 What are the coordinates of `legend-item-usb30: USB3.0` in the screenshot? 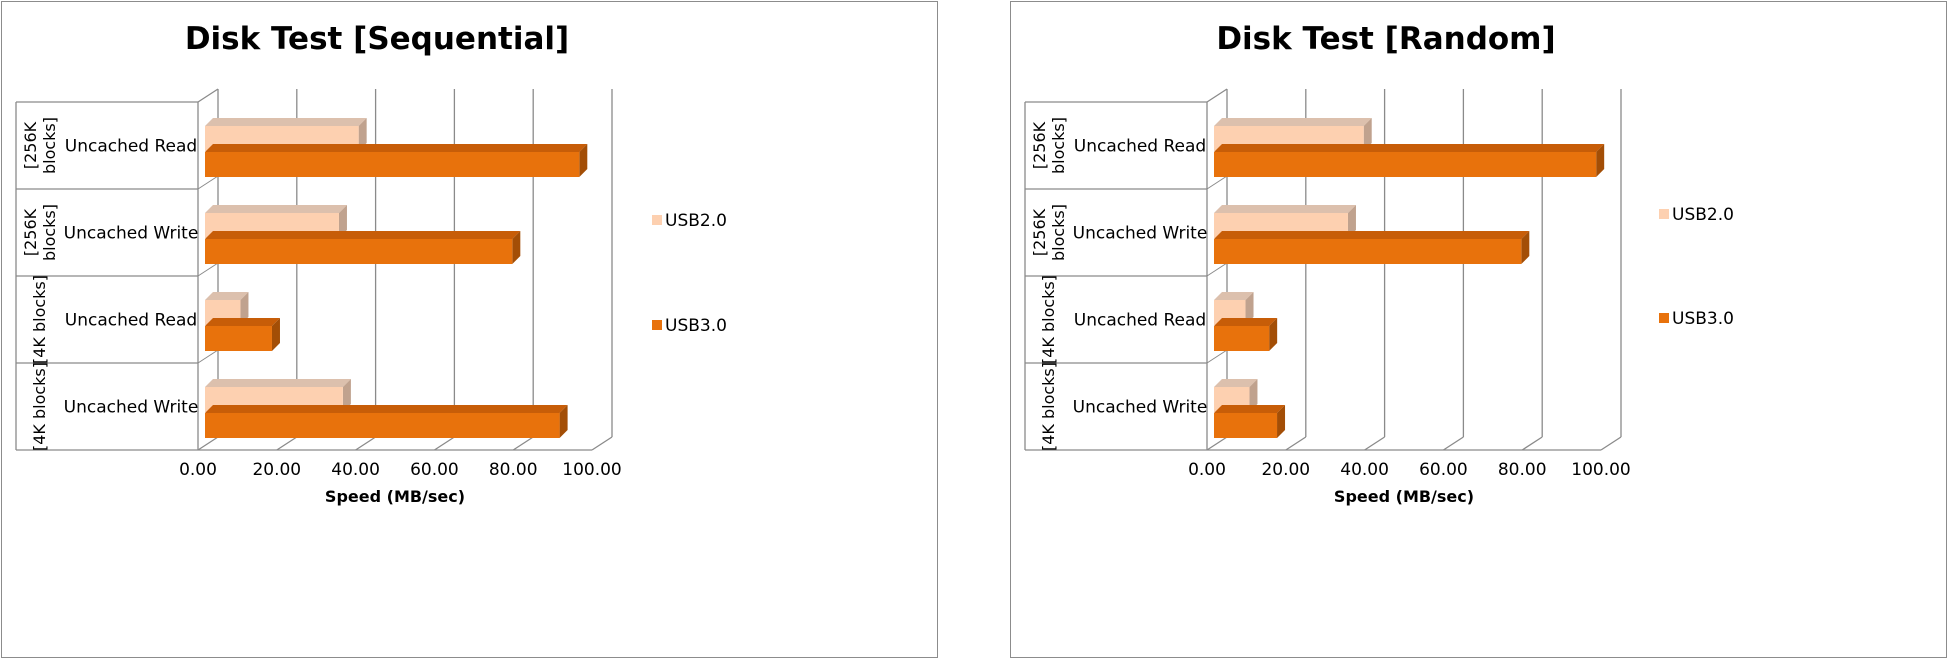 It's located at (1696, 319).